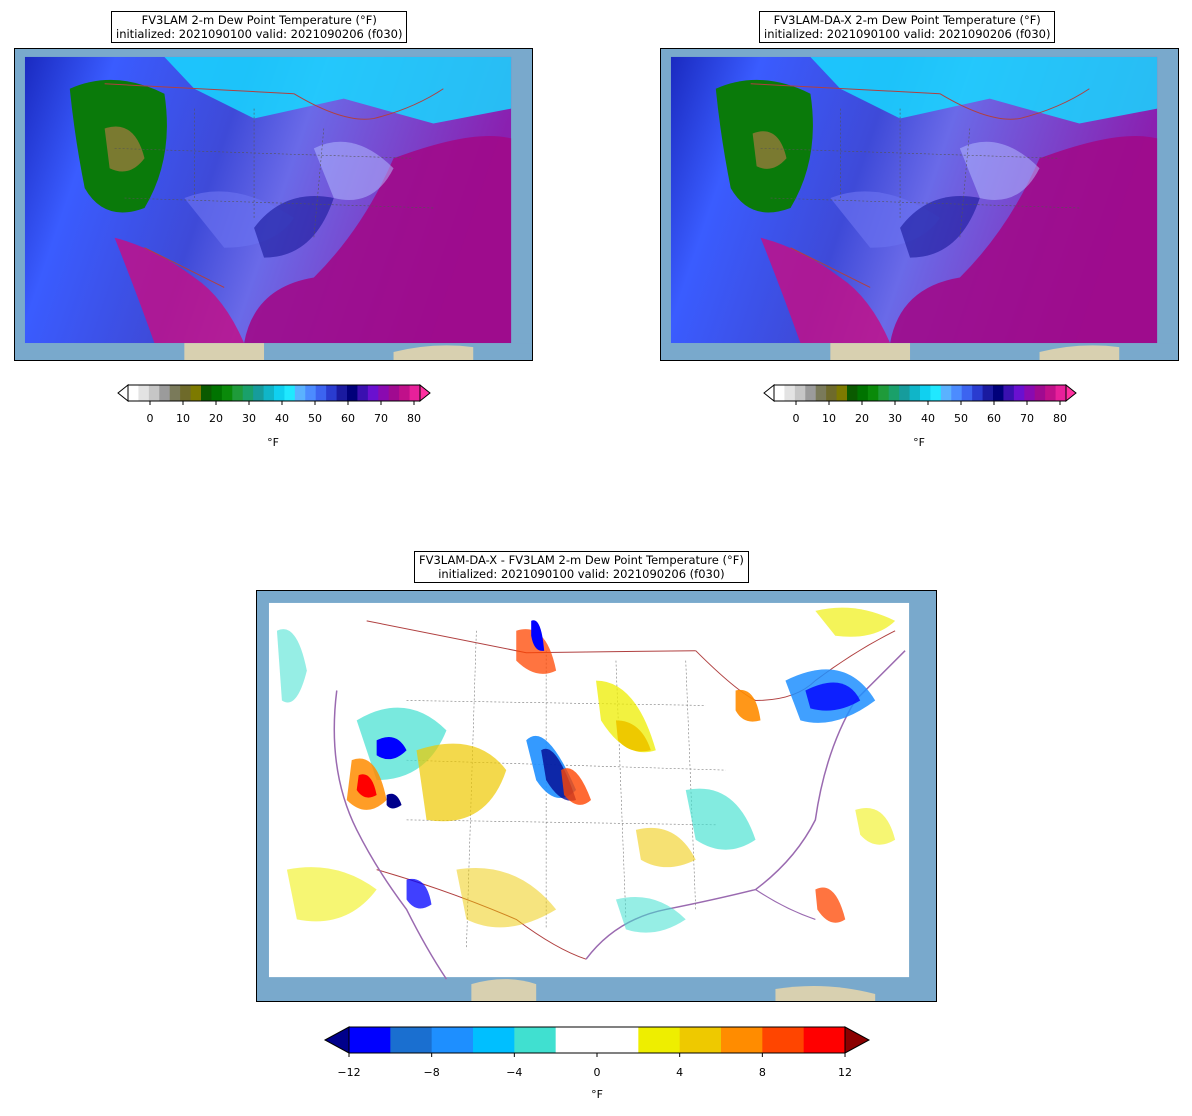 The image size is (1192, 1116). What do you see at coordinates (336, 1040) in the screenshot?
I see `diff-colorbar-under-extend` at bounding box center [336, 1040].